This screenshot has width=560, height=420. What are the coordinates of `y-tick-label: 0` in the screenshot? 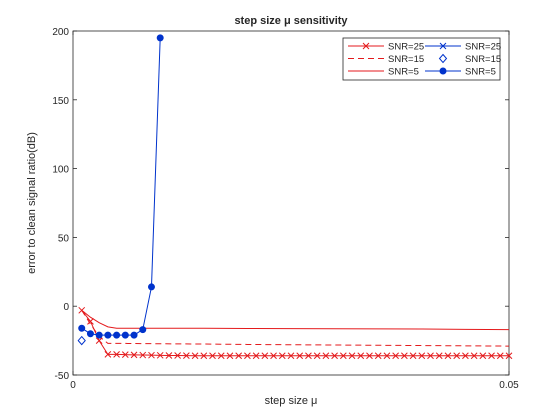 It's located at (66, 307).